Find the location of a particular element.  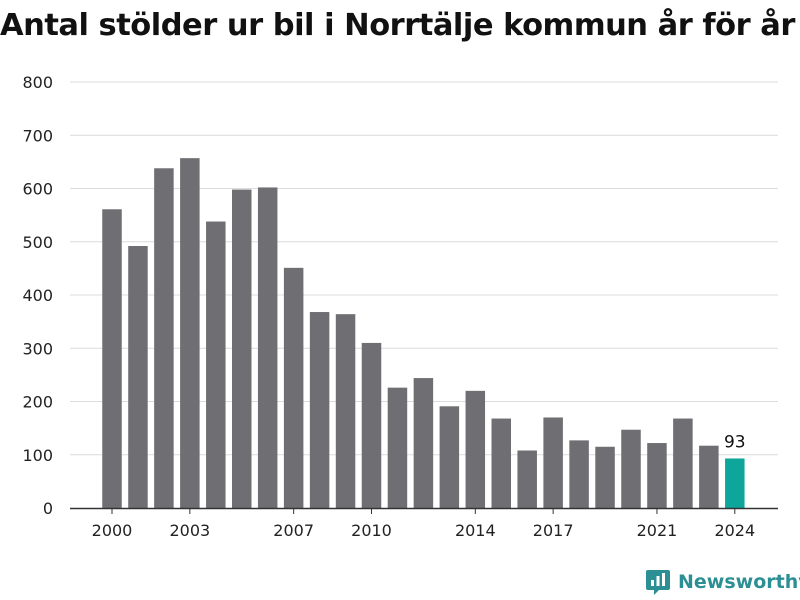

bar-2018 is located at coordinates (579, 474).